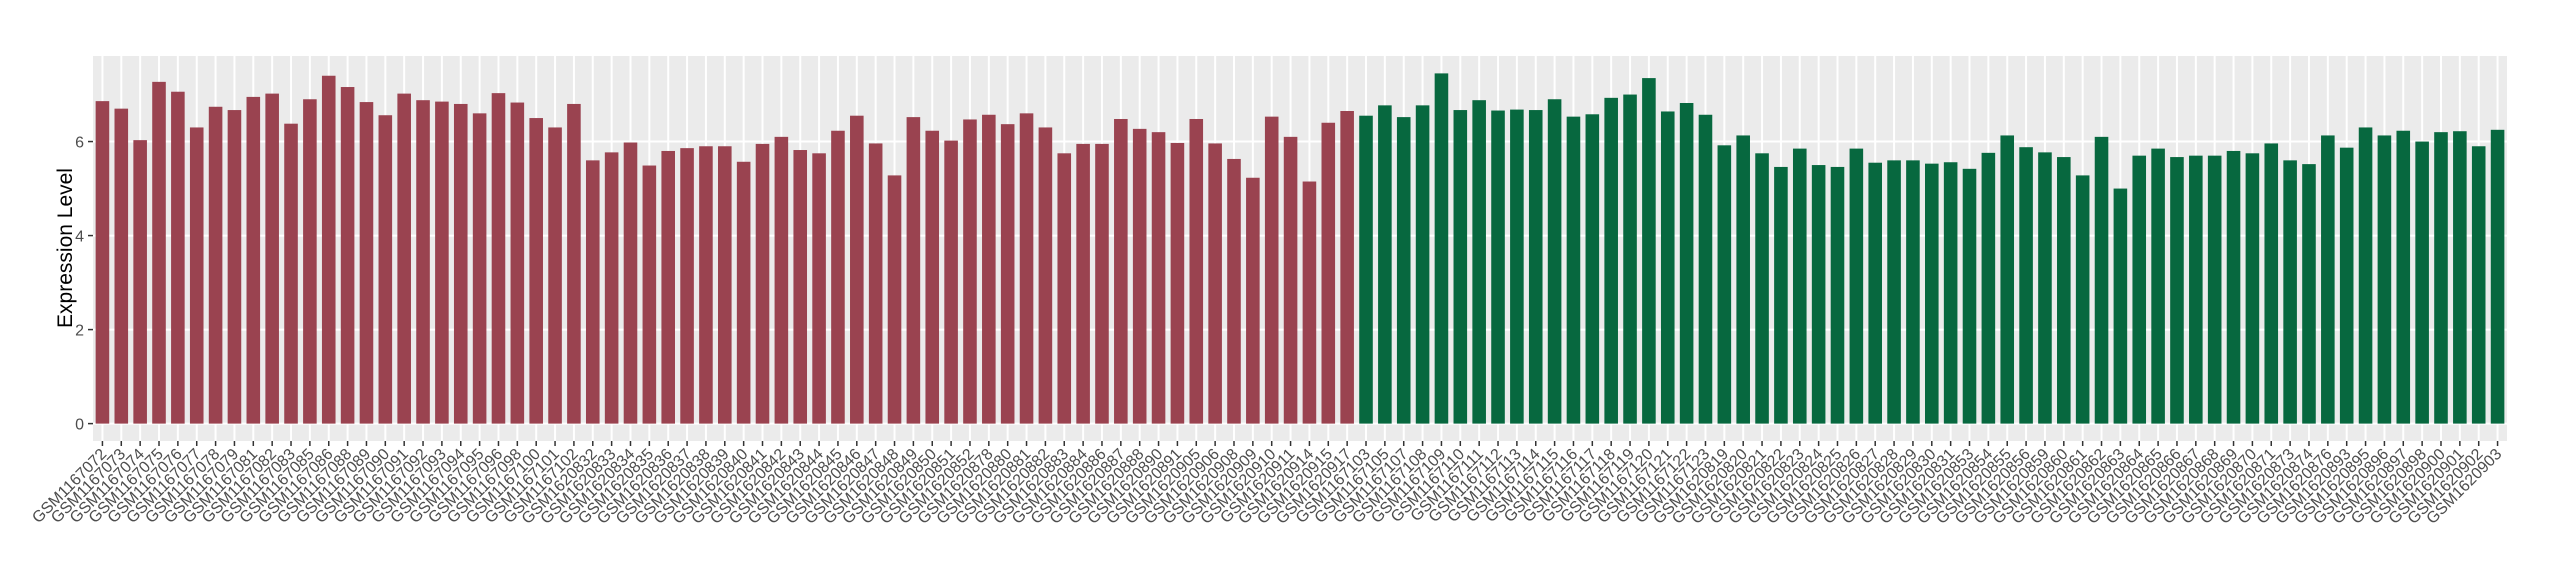 The image size is (2560, 580). What do you see at coordinates (79, 237) in the screenshot?
I see `y-tick-label: 4` at bounding box center [79, 237].